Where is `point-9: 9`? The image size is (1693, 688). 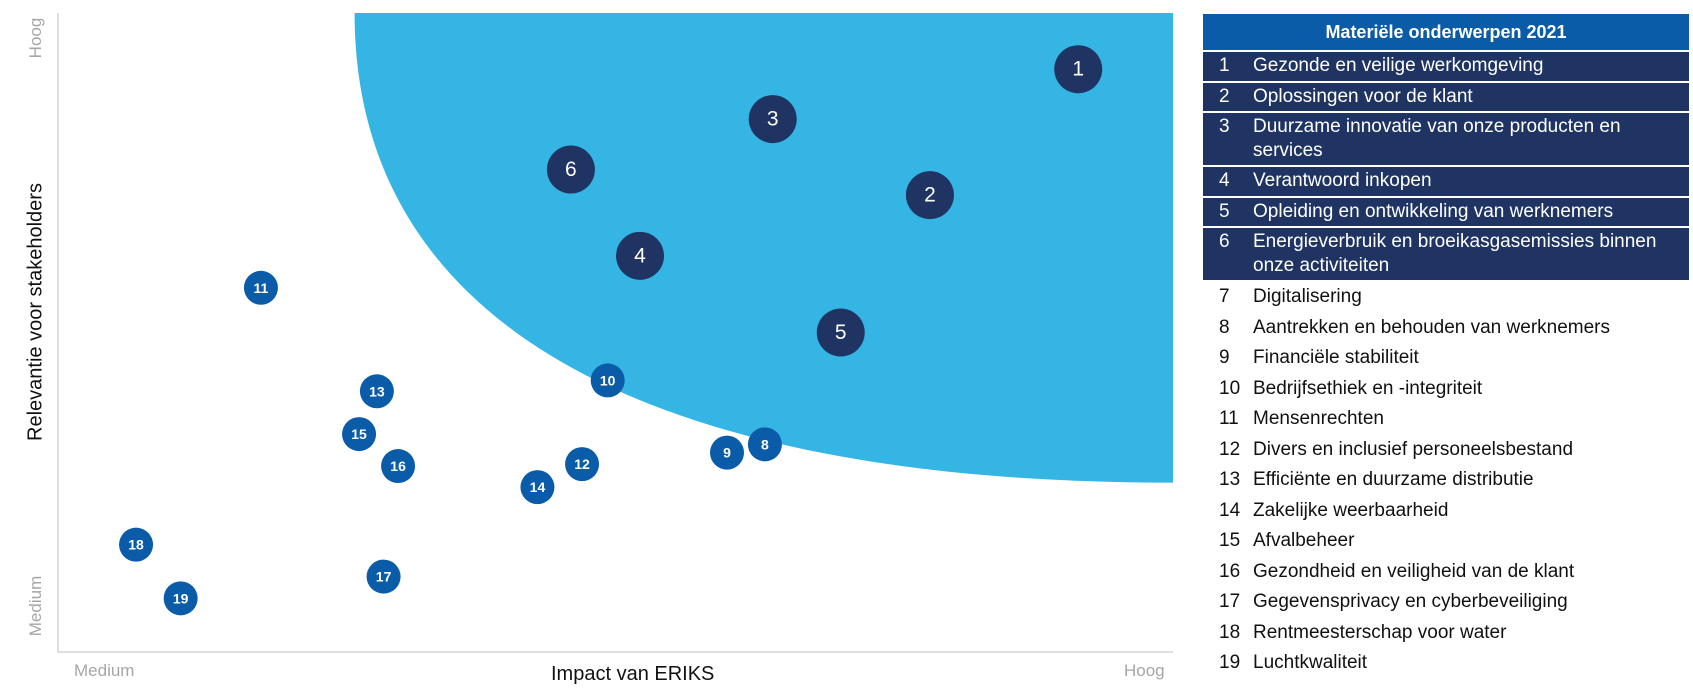
point-9: 9 is located at coordinates (727, 452).